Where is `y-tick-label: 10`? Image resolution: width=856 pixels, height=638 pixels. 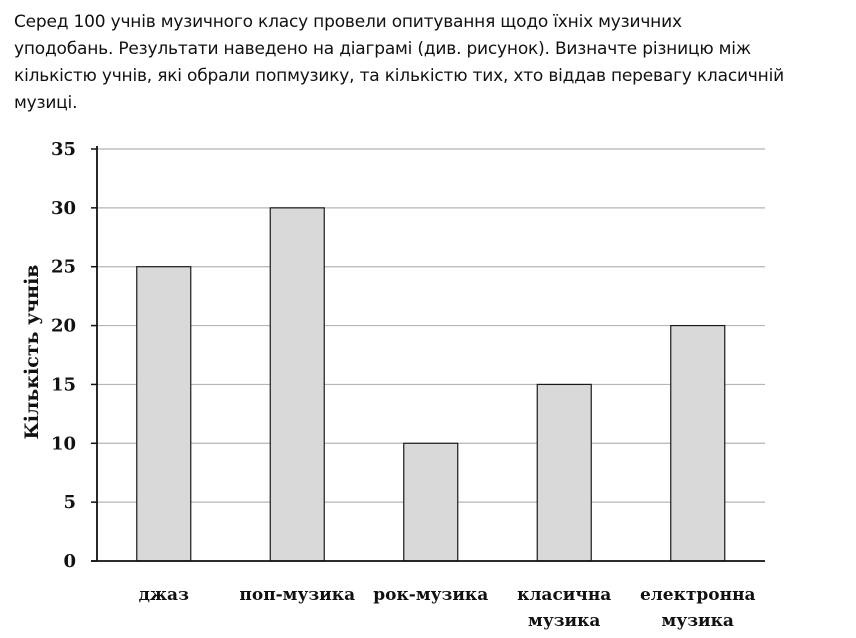 y-tick-label: 10 is located at coordinates (63, 443).